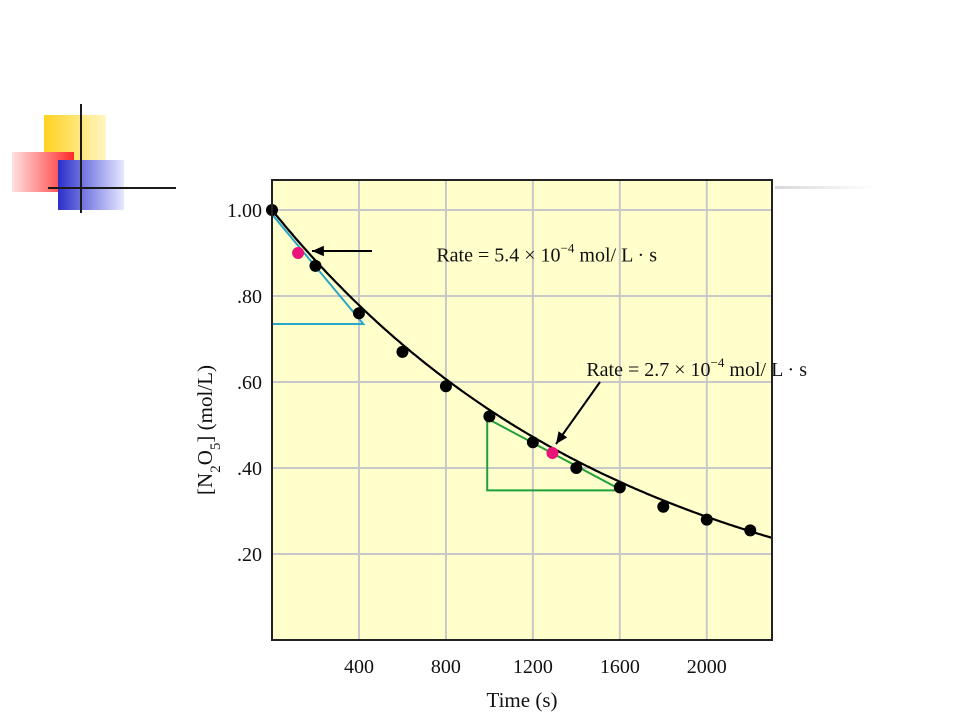  What do you see at coordinates (765, 370) in the screenshot?
I see `rate-label-2-suffix: mol/ L · s` at bounding box center [765, 370].